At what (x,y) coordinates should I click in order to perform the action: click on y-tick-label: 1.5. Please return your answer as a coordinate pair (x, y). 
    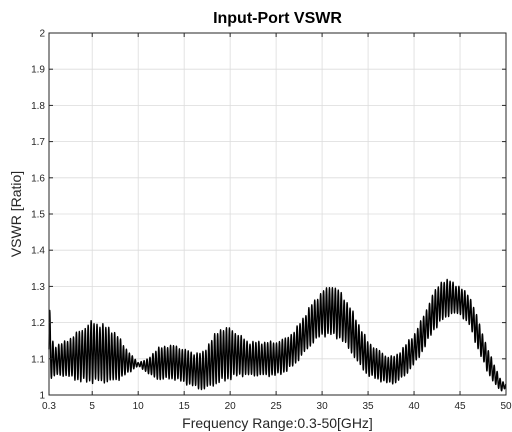
    Looking at the image, I should click on (38, 215).